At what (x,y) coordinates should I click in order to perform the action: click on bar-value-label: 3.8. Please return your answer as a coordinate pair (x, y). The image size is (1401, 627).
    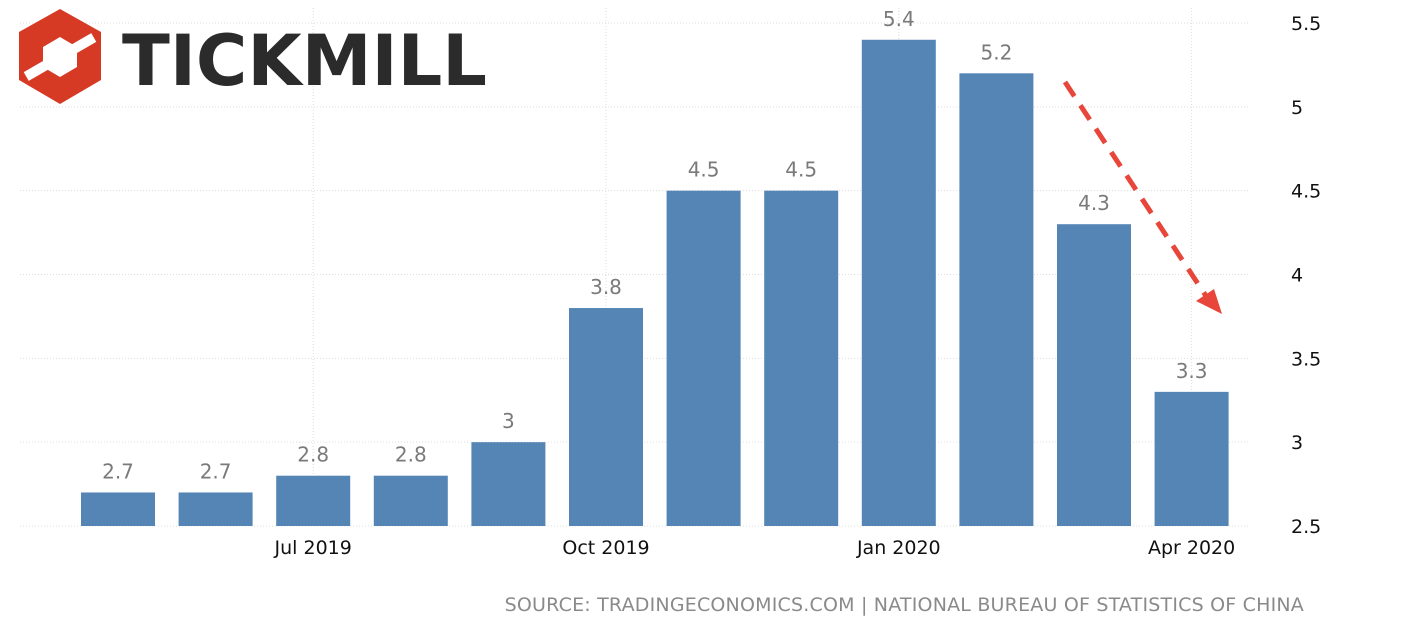
    Looking at the image, I should click on (606, 287).